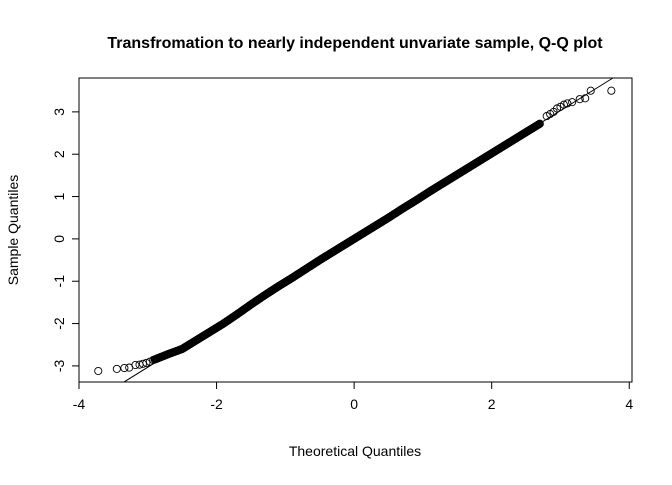 The image size is (672, 485). I want to click on y-tick-label: -3, so click(59, 365).